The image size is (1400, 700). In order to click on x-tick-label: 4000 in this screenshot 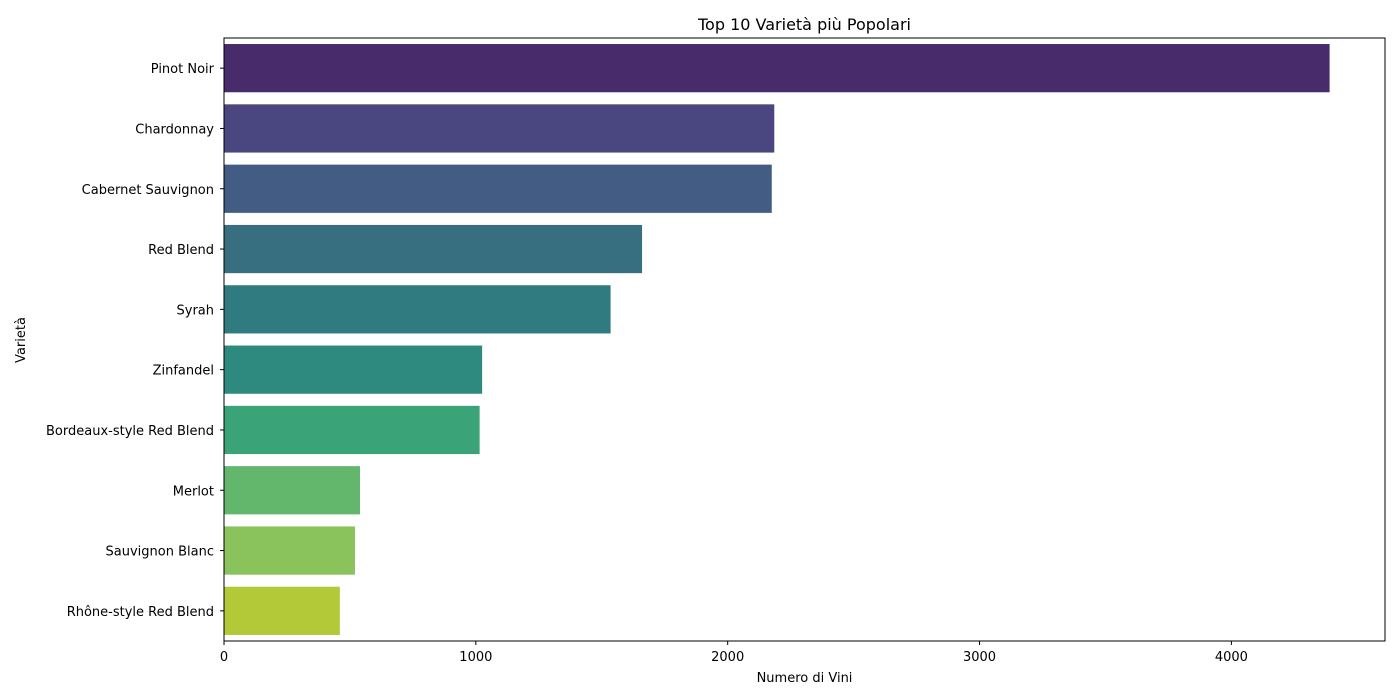, I will do `click(1231, 657)`.